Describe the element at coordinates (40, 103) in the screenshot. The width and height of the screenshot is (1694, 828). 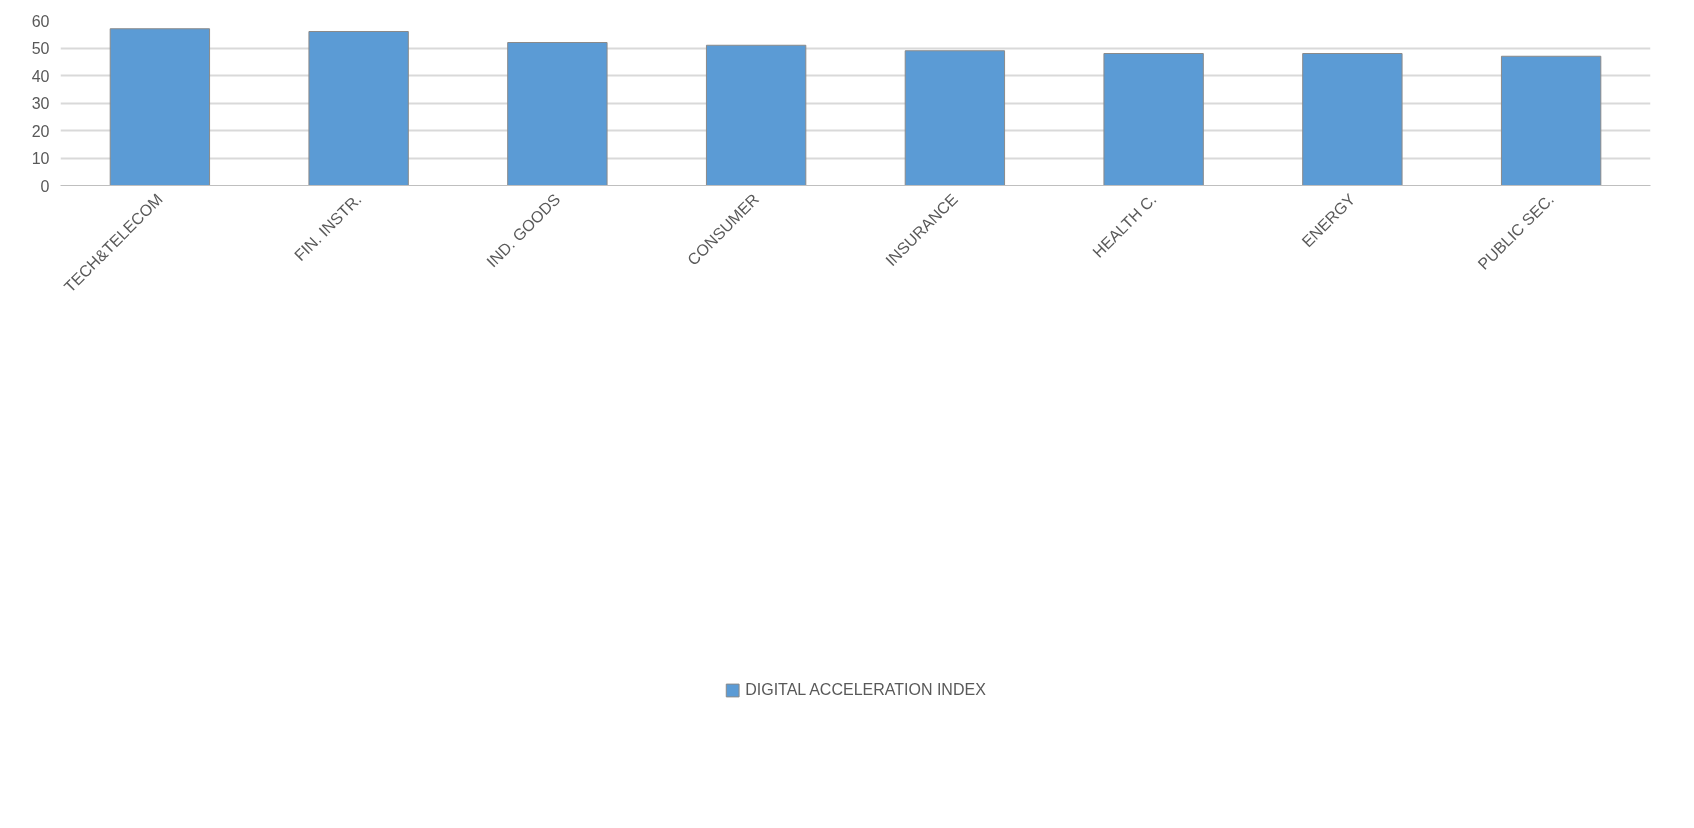
I see `y-tick-label: 30` at that location.